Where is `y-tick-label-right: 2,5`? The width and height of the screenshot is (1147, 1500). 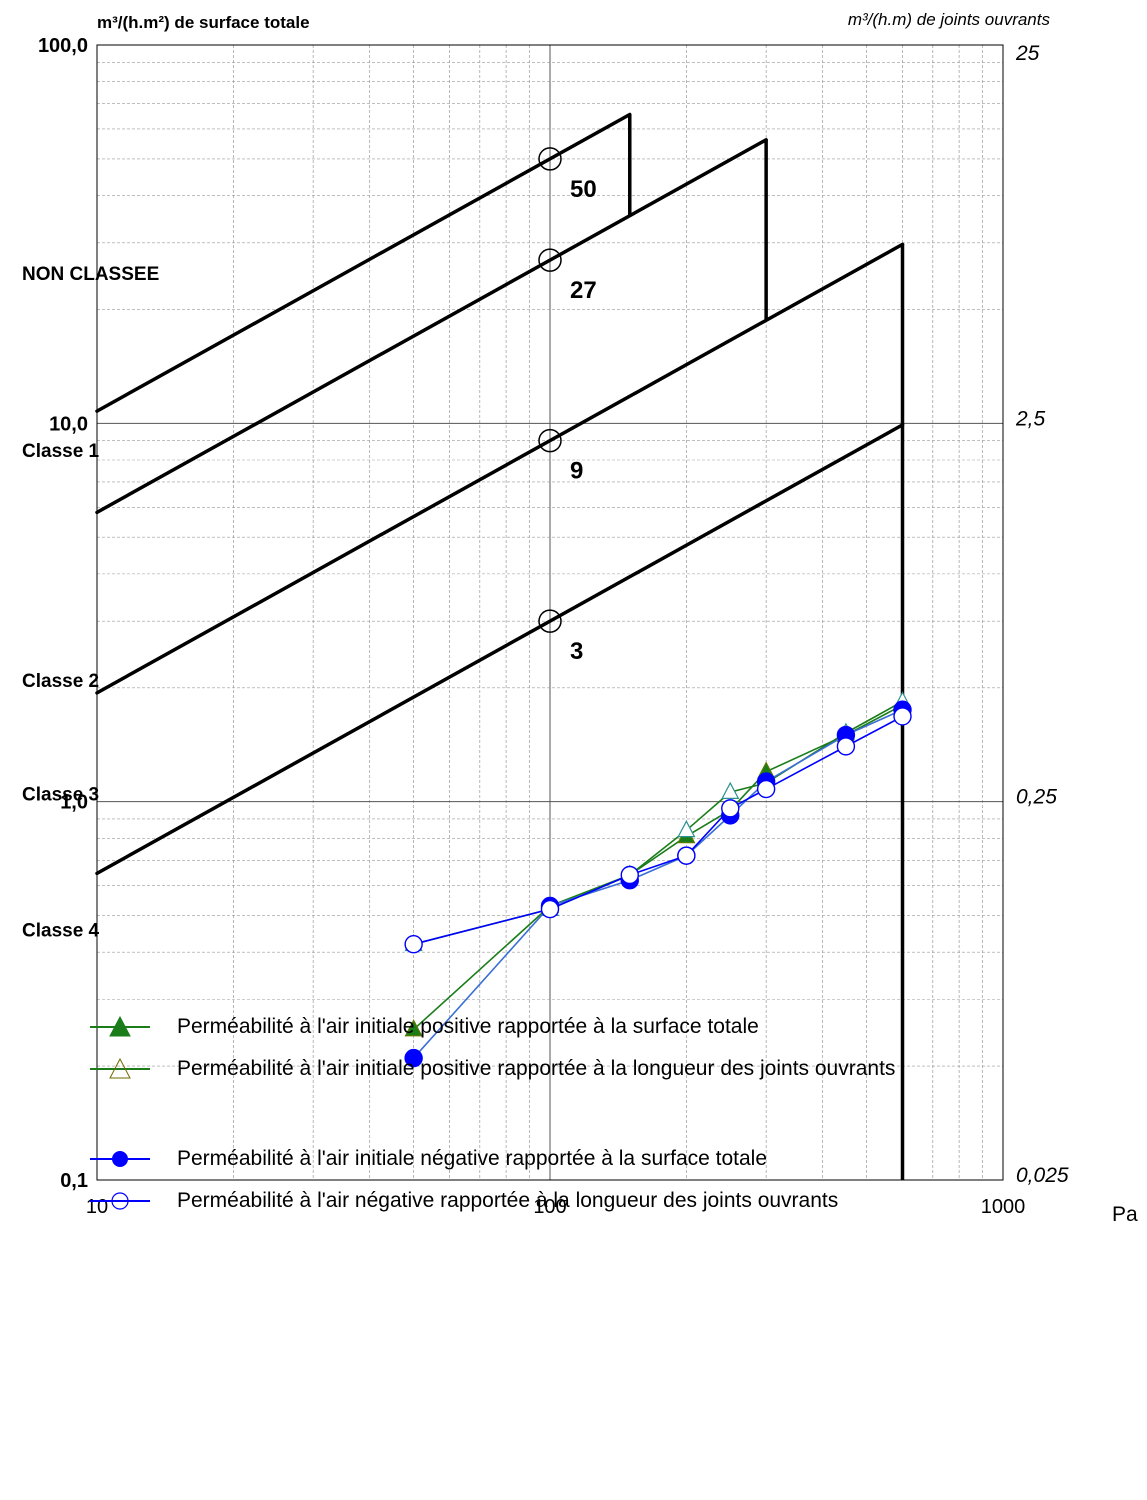 y-tick-label-right: 2,5 is located at coordinates (1030, 418).